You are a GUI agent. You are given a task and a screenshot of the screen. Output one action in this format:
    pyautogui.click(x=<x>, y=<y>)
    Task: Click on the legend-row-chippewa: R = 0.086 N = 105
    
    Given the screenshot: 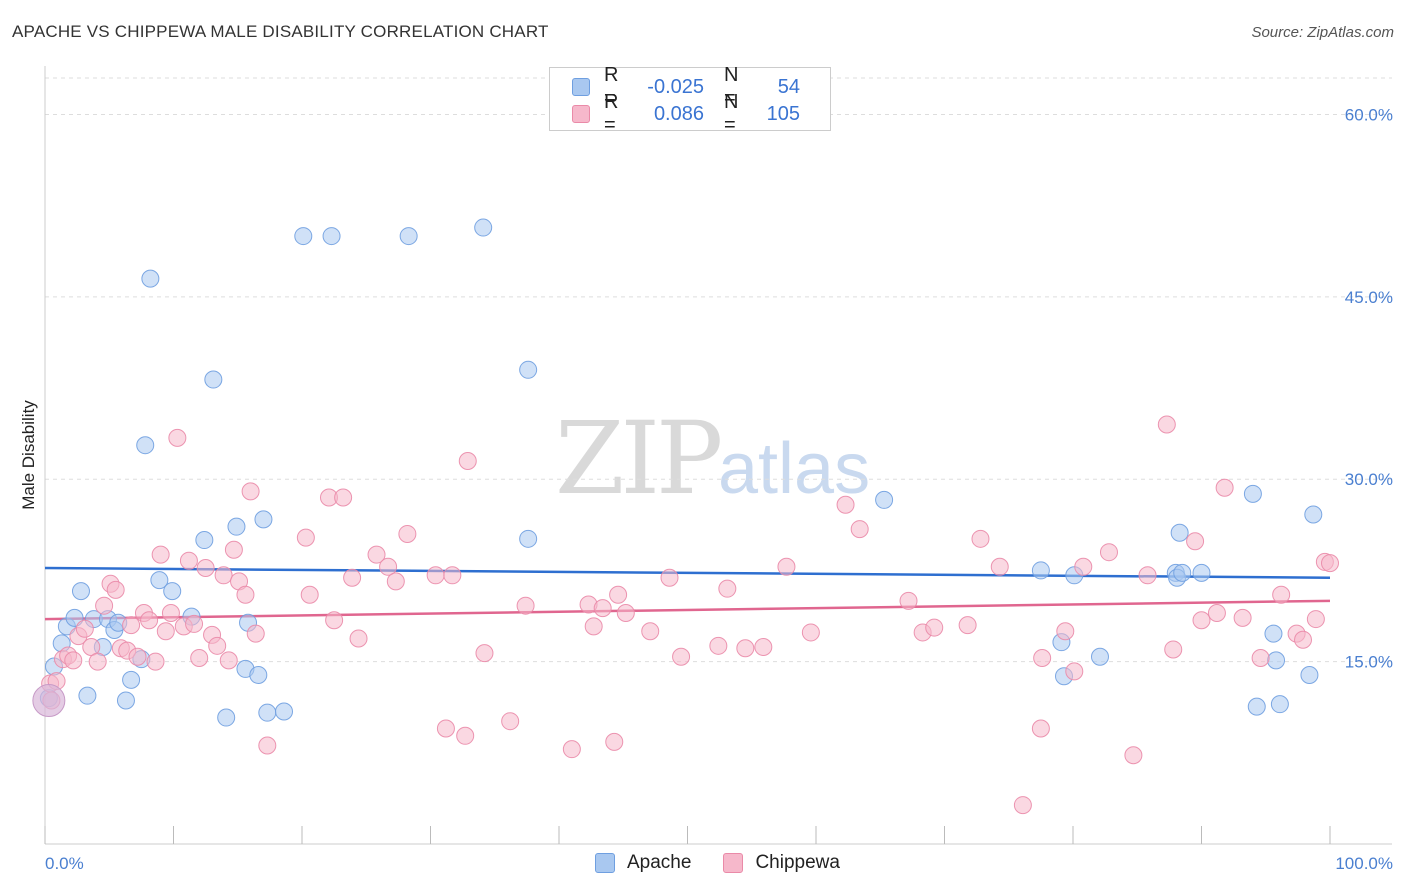 What is the action you would take?
    pyautogui.click(x=675, y=113)
    